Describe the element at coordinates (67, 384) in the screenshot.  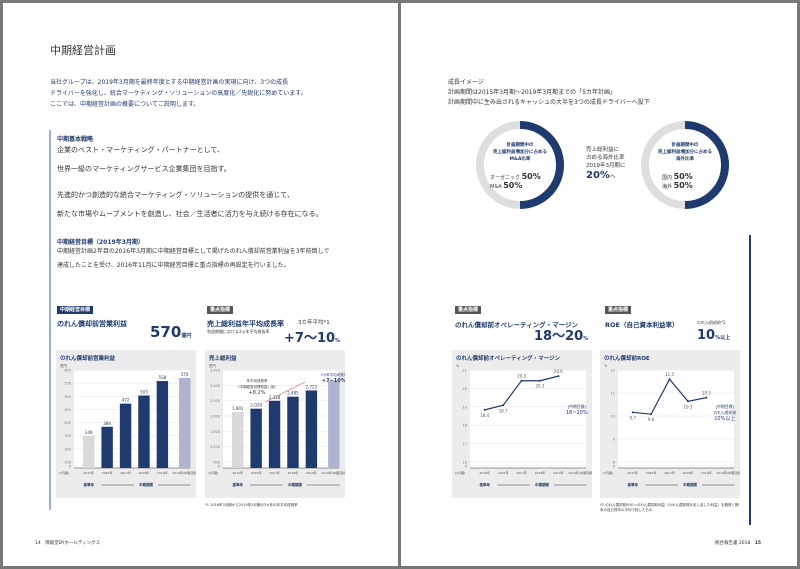
I see `y-tick-label: 550` at that location.